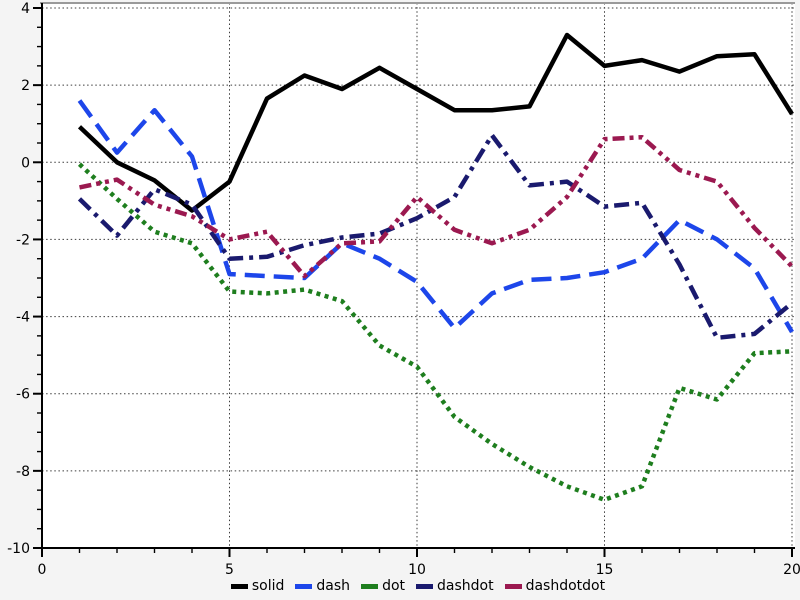 Image resolution: width=800 pixels, height=600 pixels. I want to click on legend-label-dot: dot, so click(394, 586).